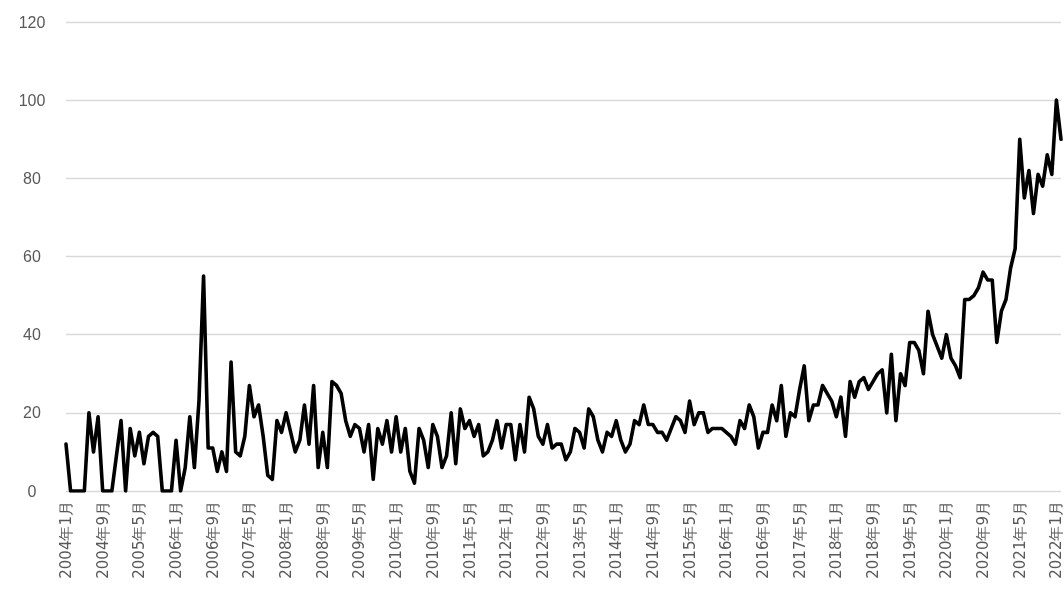  I want to click on x-tick-label: 2014年9月, so click(652, 540).